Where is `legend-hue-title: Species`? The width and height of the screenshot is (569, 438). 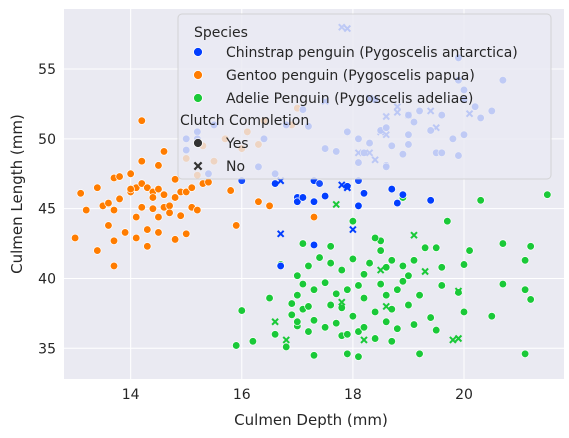 legend-hue-title: Species is located at coordinates (221, 33).